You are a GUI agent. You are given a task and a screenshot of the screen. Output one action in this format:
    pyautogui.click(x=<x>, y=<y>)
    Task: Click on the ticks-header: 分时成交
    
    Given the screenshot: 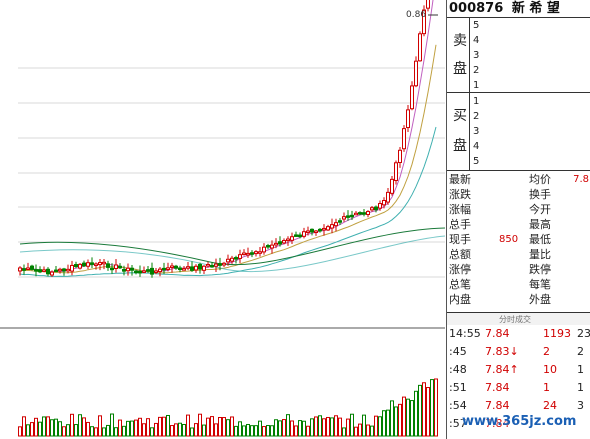 What is the action you would take?
    pyautogui.click(x=518, y=318)
    